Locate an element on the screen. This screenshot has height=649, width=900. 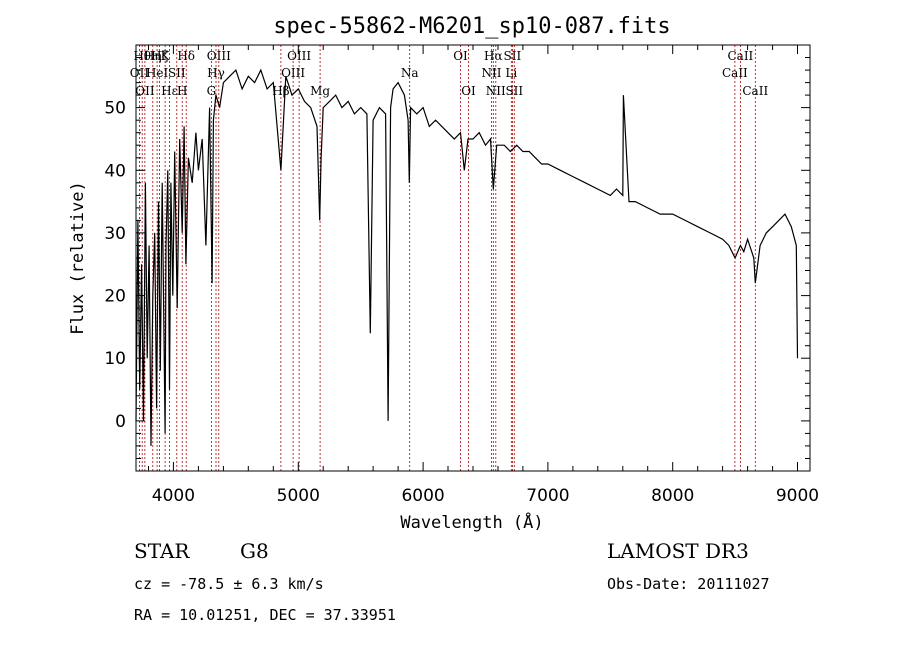
line-label: Hη is located at coordinates (153, 56).